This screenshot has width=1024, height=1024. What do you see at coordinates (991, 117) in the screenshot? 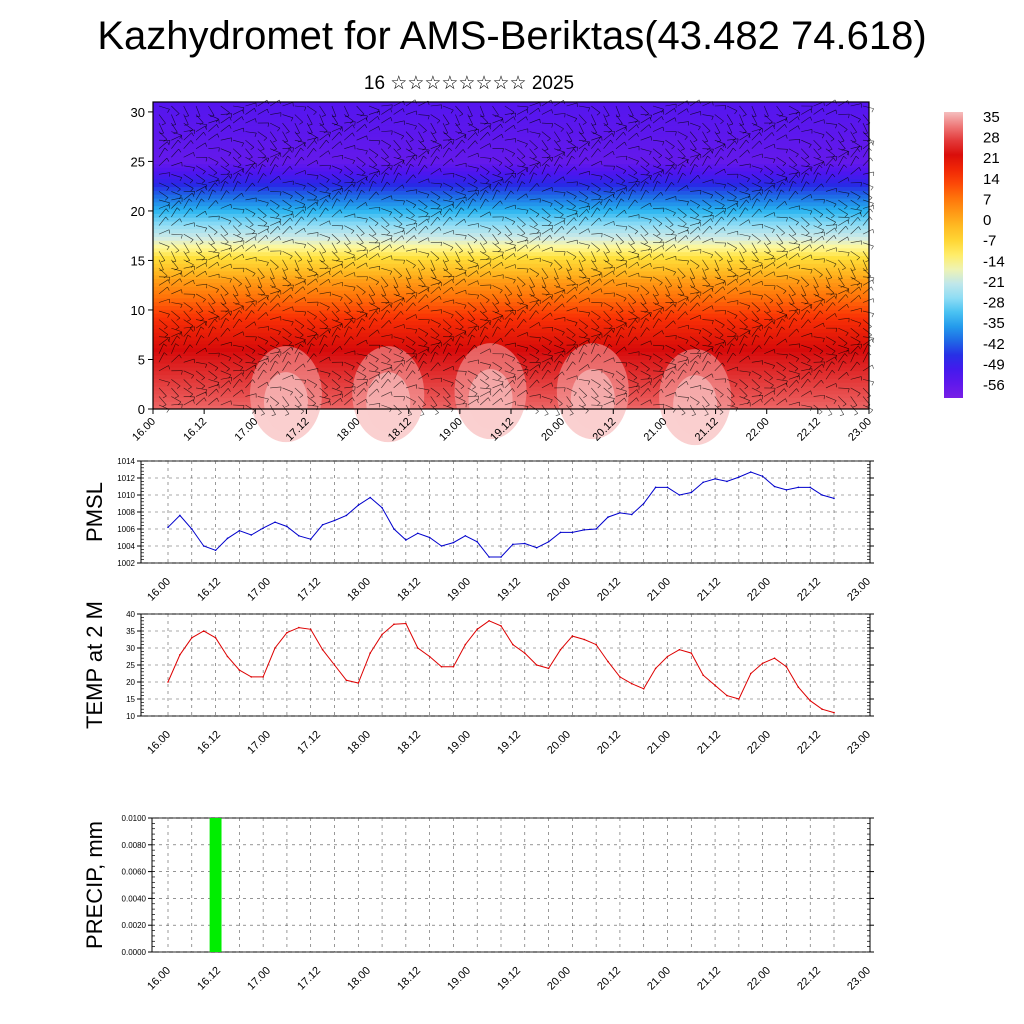
I see `colorbar-label: 35` at bounding box center [991, 117].